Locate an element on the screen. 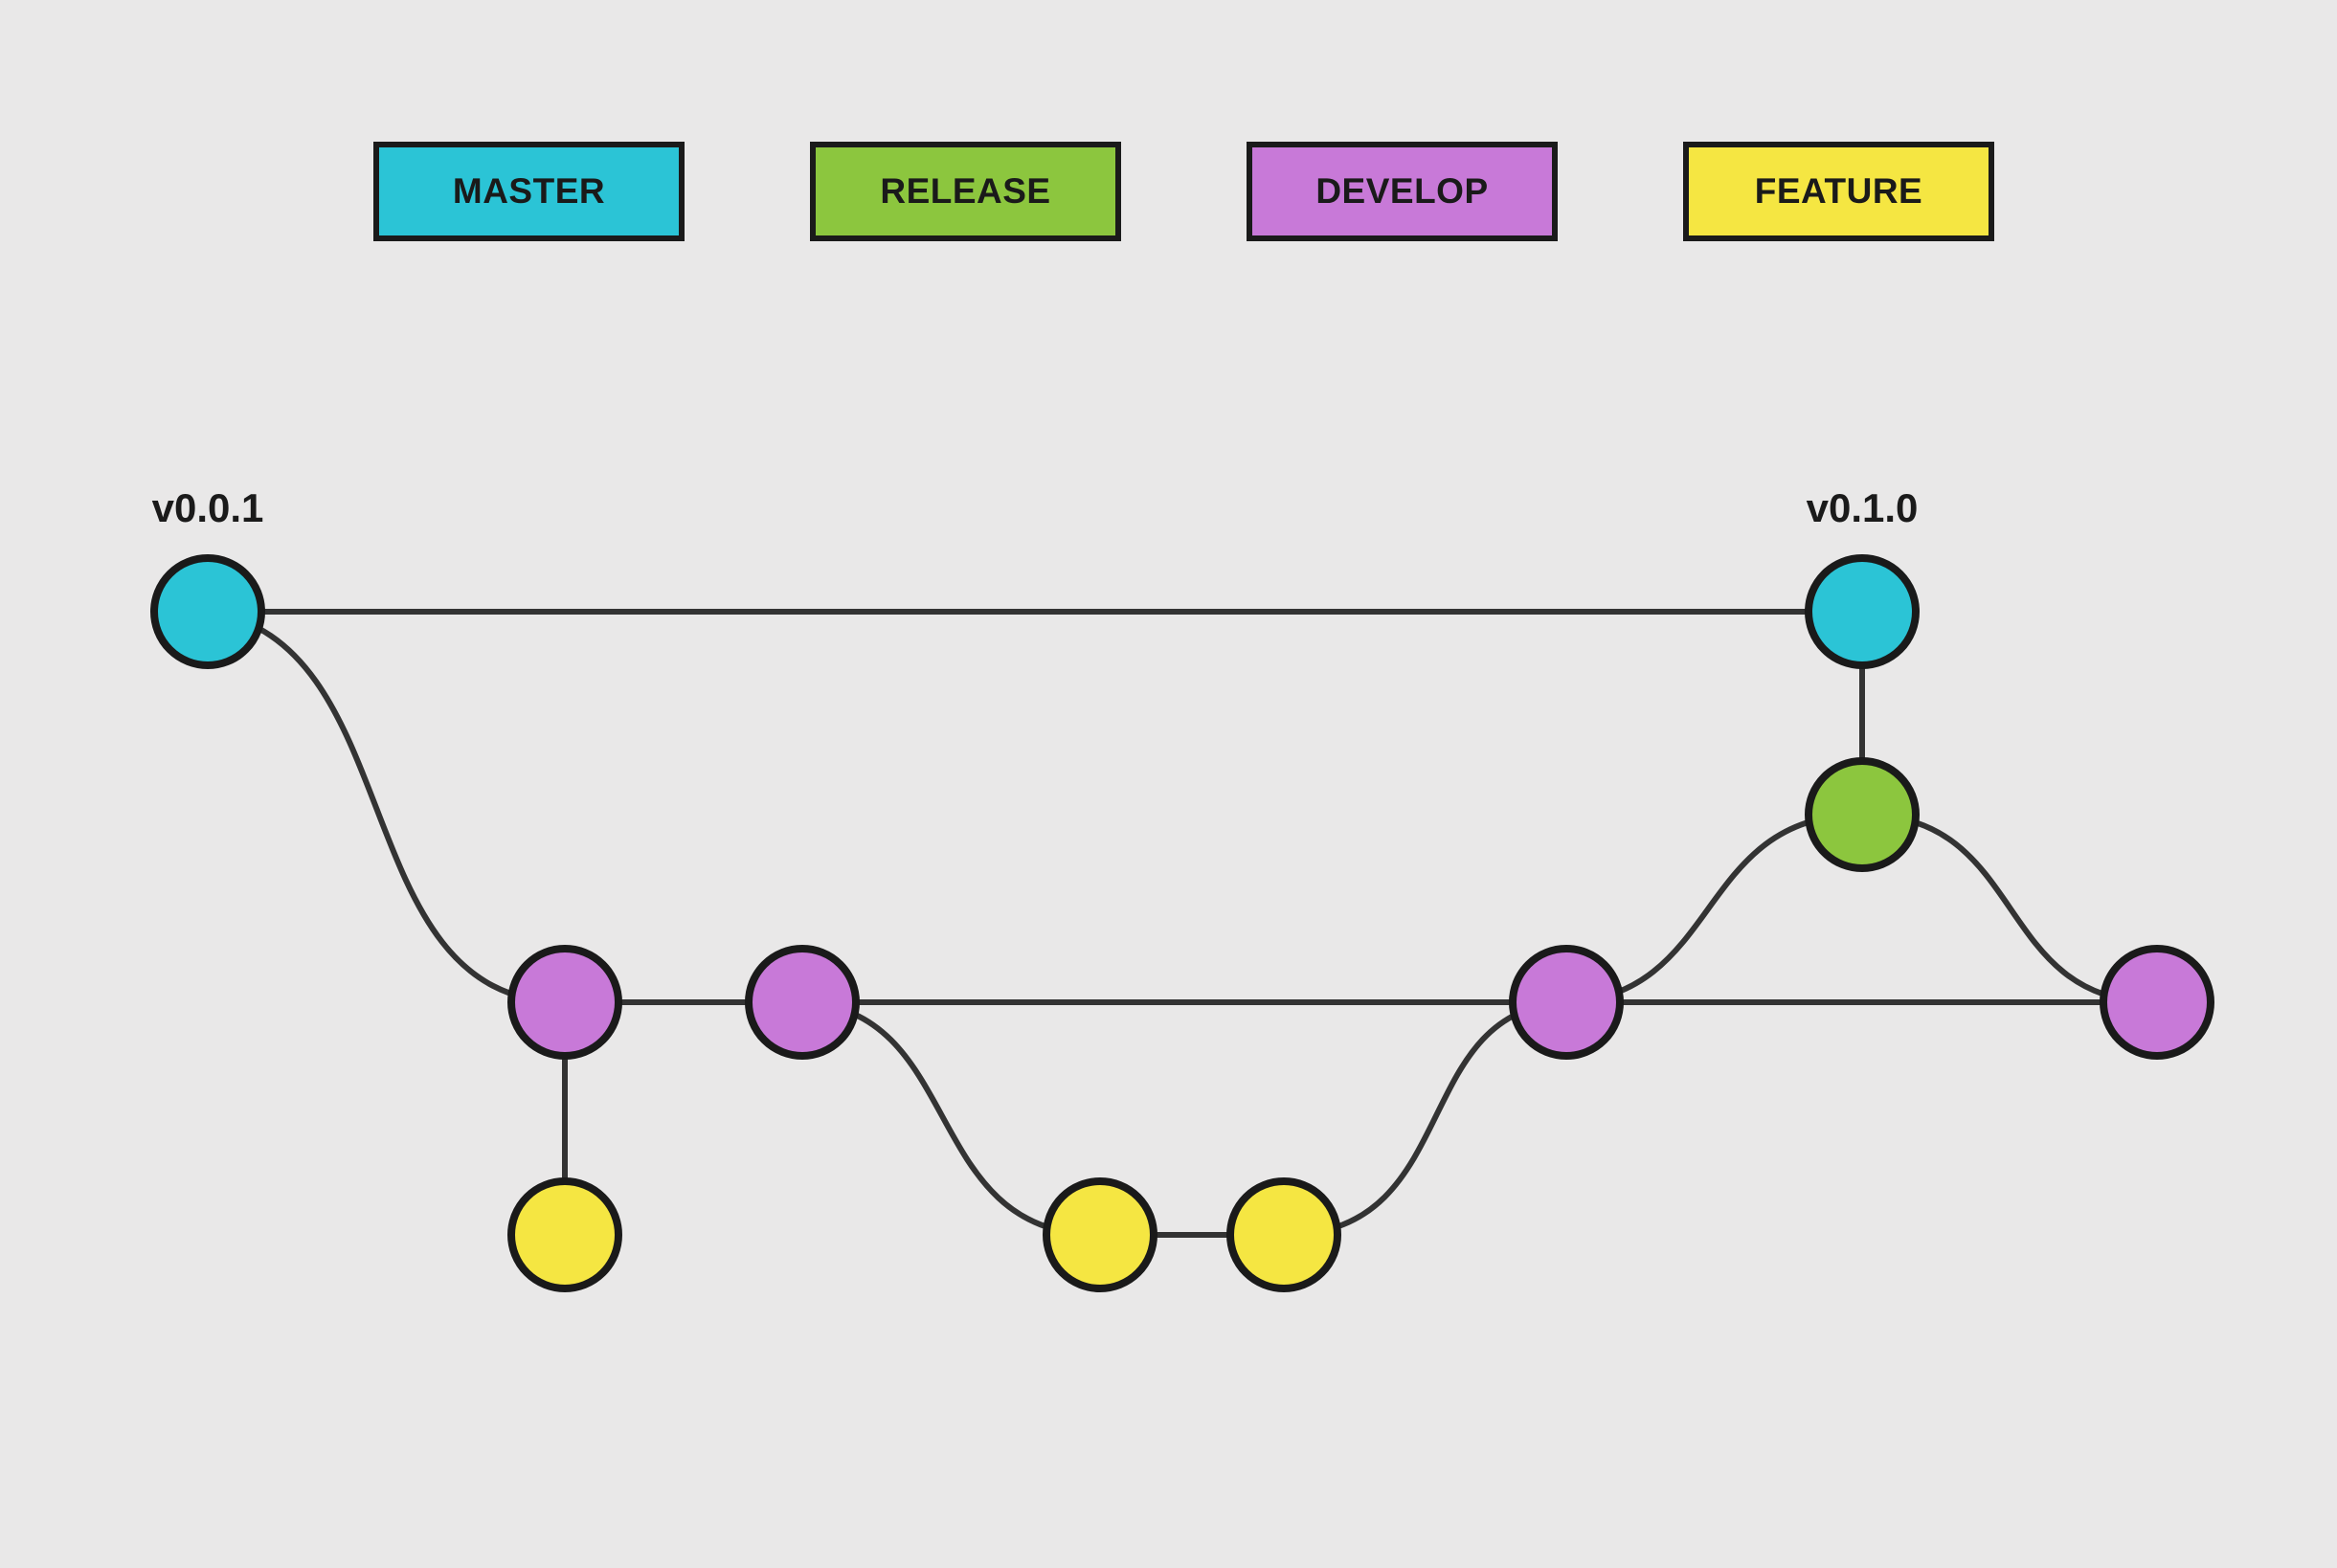 This screenshot has width=2337, height=1568. legend-label-release: RELEASE is located at coordinates (966, 191).